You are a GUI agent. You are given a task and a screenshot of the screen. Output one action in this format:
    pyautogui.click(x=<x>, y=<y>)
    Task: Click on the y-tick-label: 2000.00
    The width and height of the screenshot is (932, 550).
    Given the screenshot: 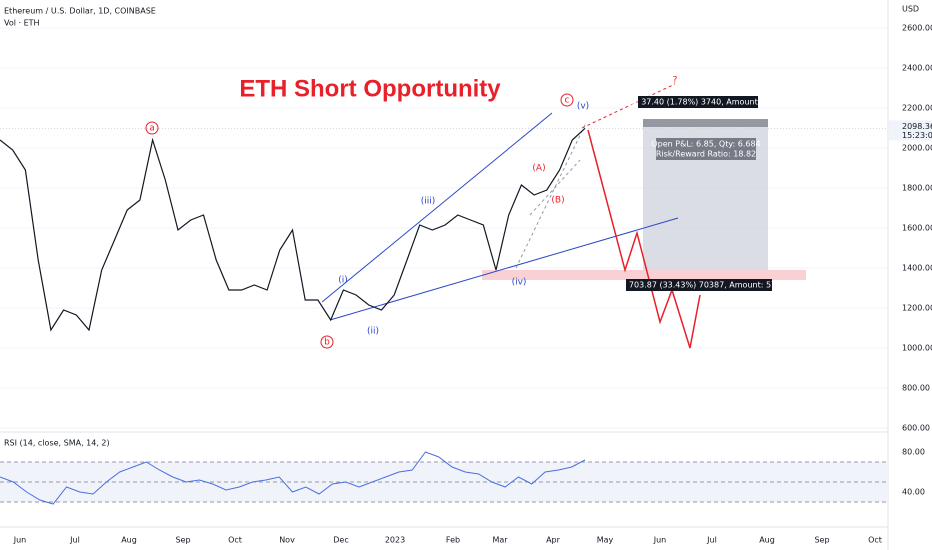 What is the action you would take?
    pyautogui.click(x=917, y=148)
    